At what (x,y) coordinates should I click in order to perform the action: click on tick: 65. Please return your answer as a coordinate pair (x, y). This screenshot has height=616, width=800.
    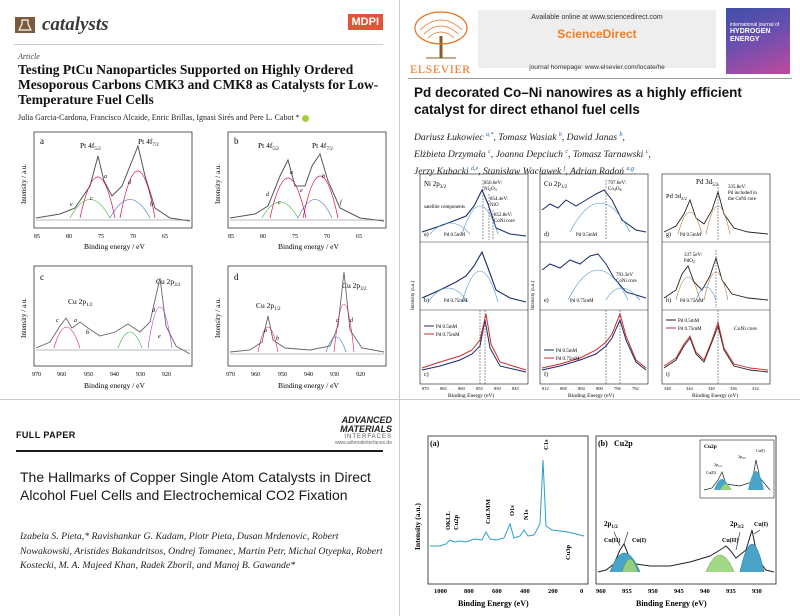
    Looking at the image, I should click on (359, 237).